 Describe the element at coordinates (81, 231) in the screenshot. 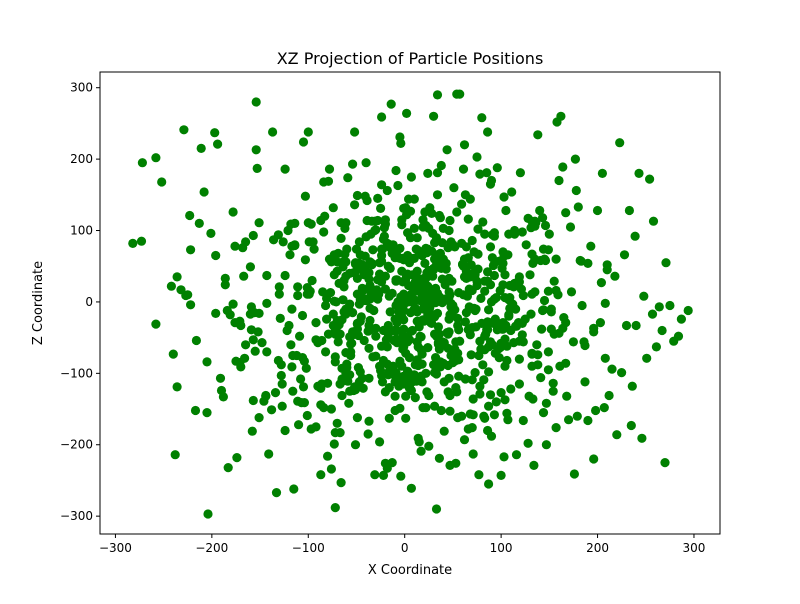

I see `y-tick-label: 100` at that location.